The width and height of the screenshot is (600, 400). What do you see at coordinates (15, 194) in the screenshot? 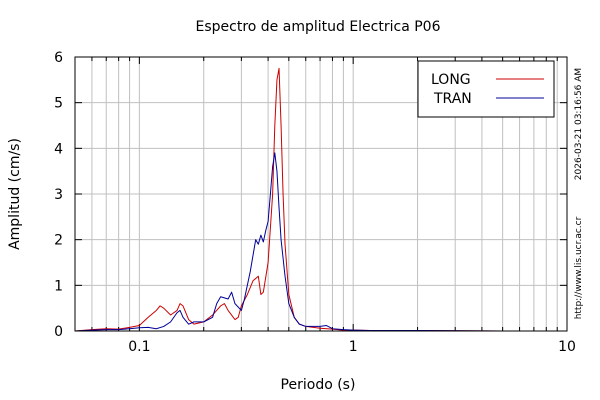
I see `y-axis-label: Amplitud (cm/s)` at bounding box center [15, 194].